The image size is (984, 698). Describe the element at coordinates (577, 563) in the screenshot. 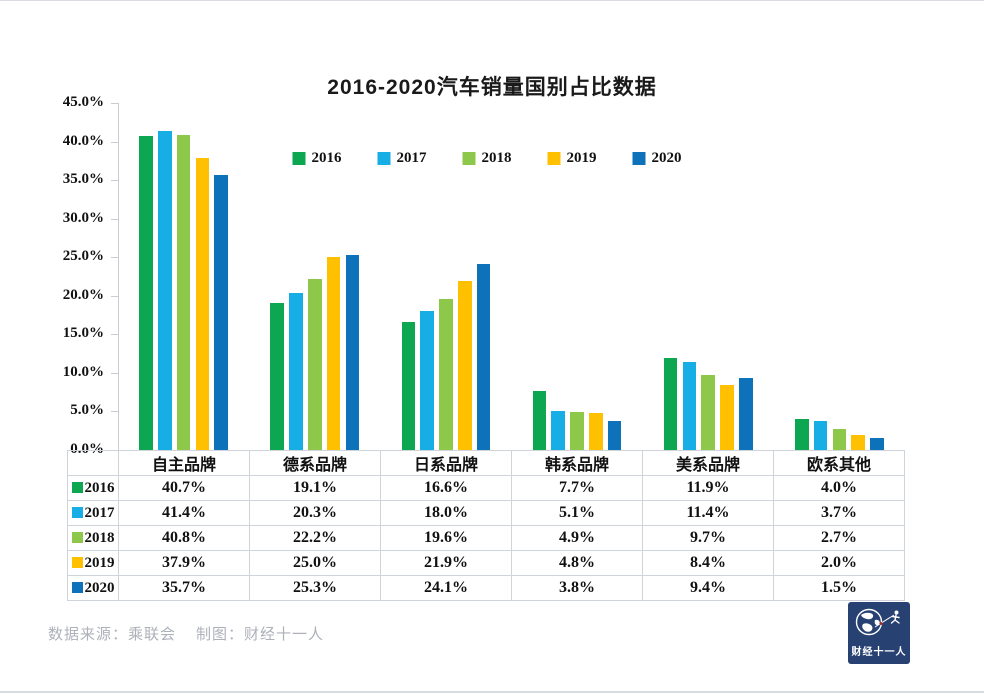

I see `value-cell: 4.8%` at that location.